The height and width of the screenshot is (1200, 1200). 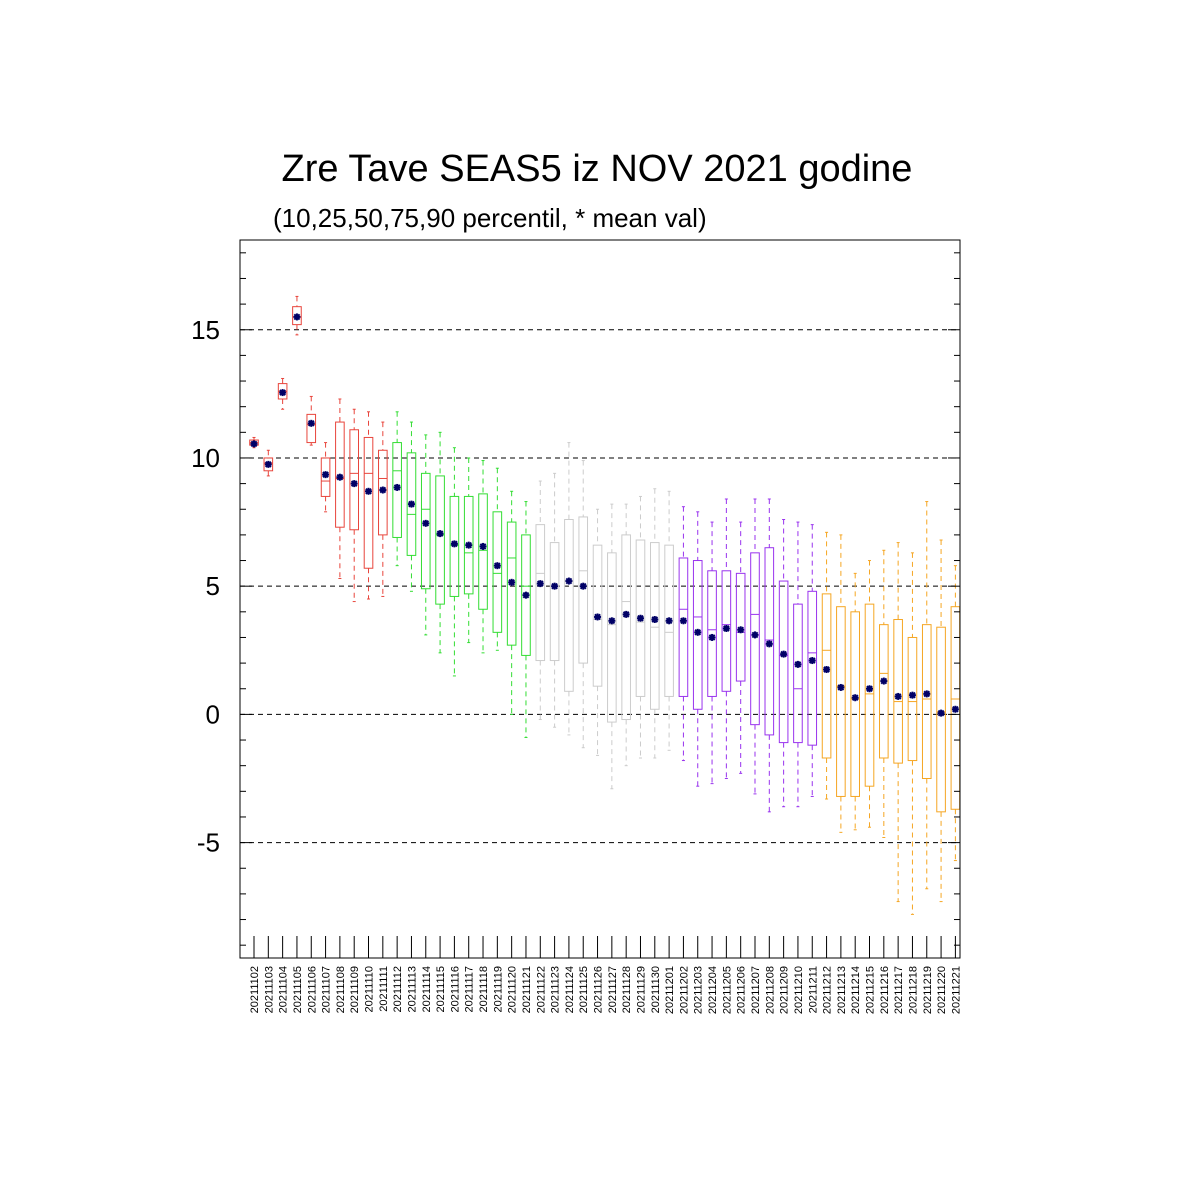 What do you see at coordinates (541, 989) in the screenshot?
I see `x-tick-label: 20211122` at bounding box center [541, 989].